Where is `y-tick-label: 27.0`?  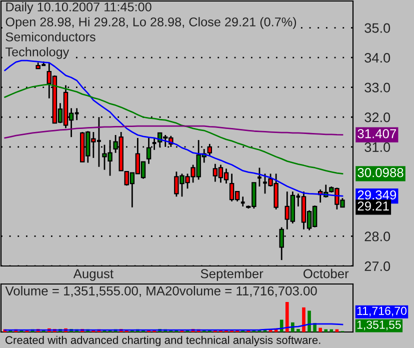 y-tick-label: 27.0 is located at coordinates (377, 266).